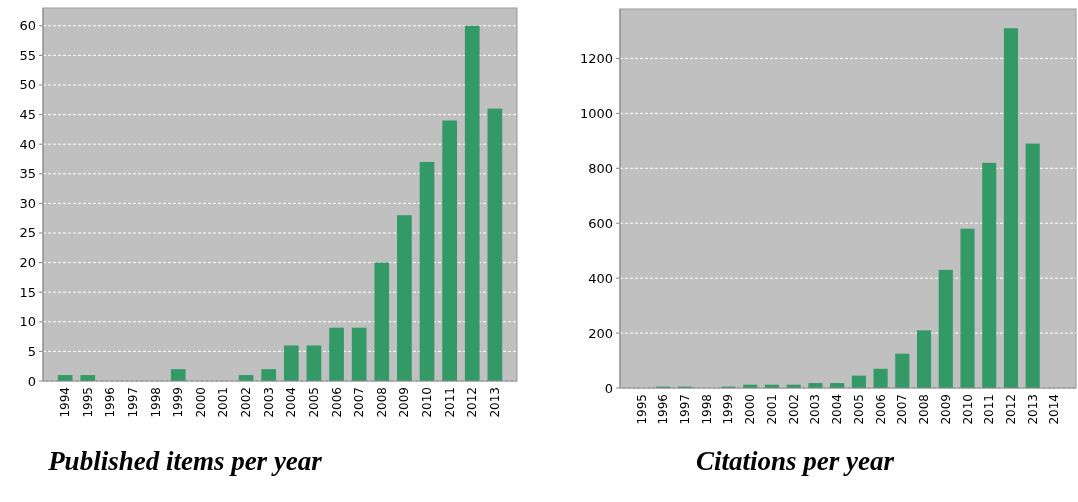  Describe the element at coordinates (27, 203) in the screenshot. I see `y-tick-label: 30` at that location.